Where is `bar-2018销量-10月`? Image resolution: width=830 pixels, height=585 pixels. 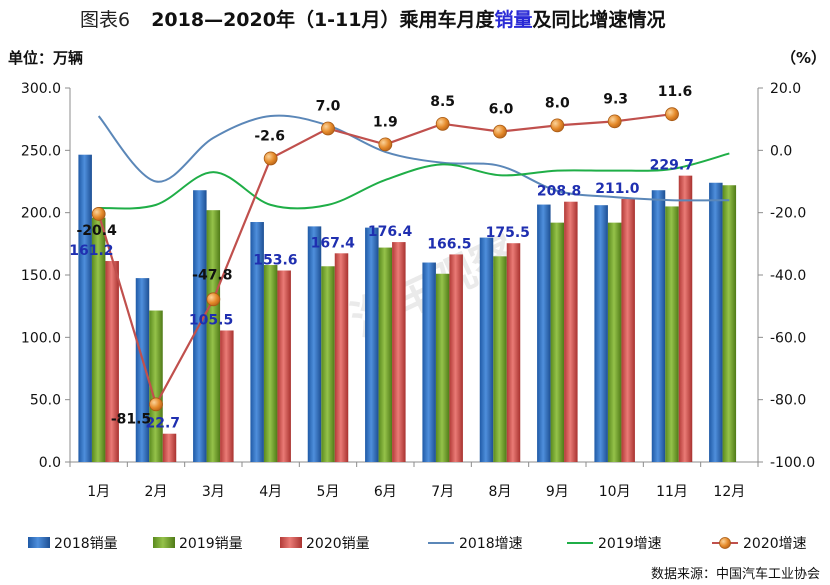
bar-2018销量-10月 is located at coordinates (601, 334).